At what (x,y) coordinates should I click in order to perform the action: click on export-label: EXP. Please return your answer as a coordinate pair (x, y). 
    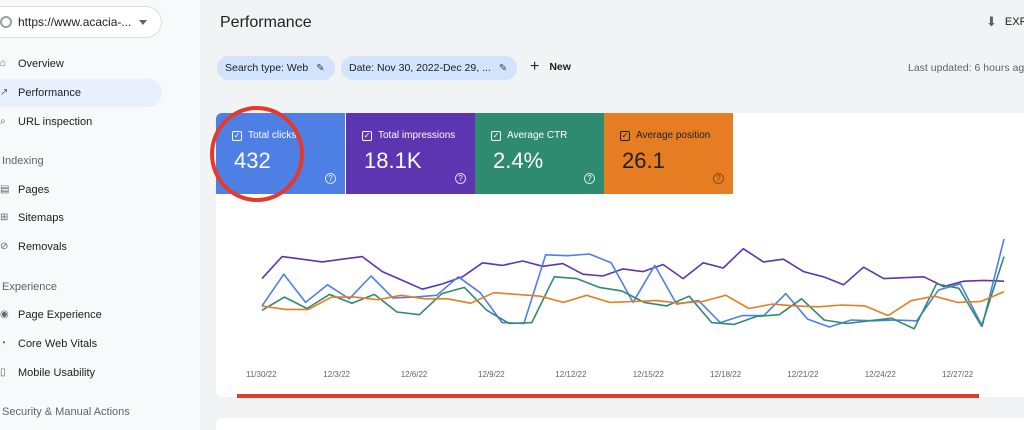
    Looking at the image, I should click on (1014, 22).